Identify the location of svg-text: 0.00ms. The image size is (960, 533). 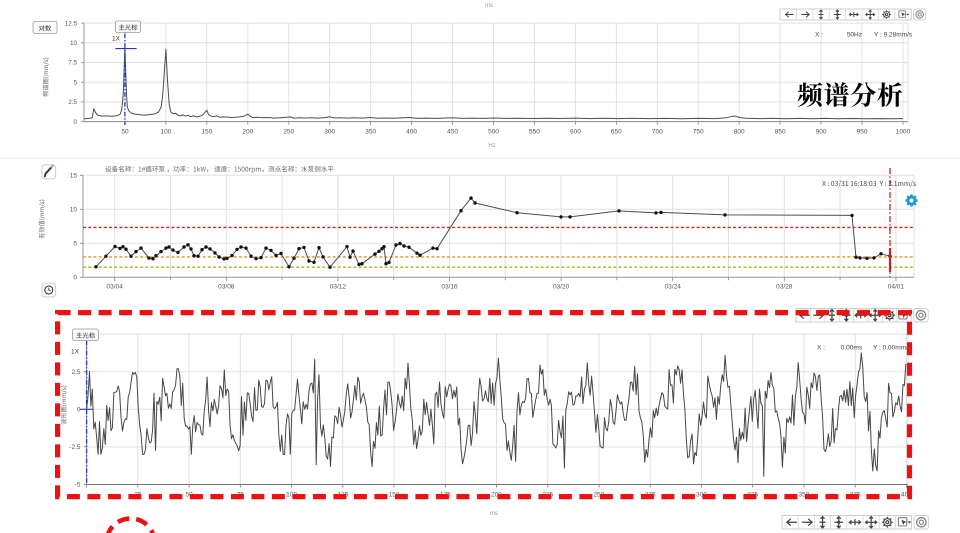
(852, 348).